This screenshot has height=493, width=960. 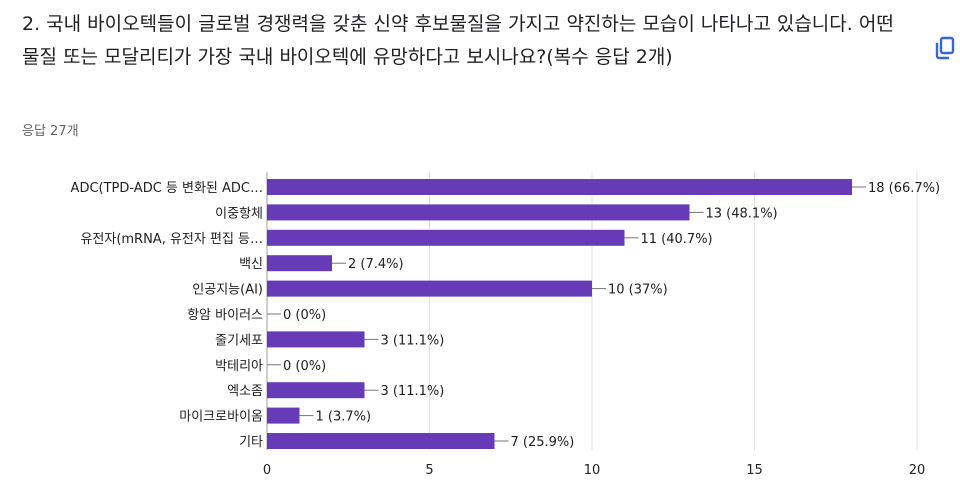 I want to click on response-count: 응답 27개, so click(x=50, y=131).